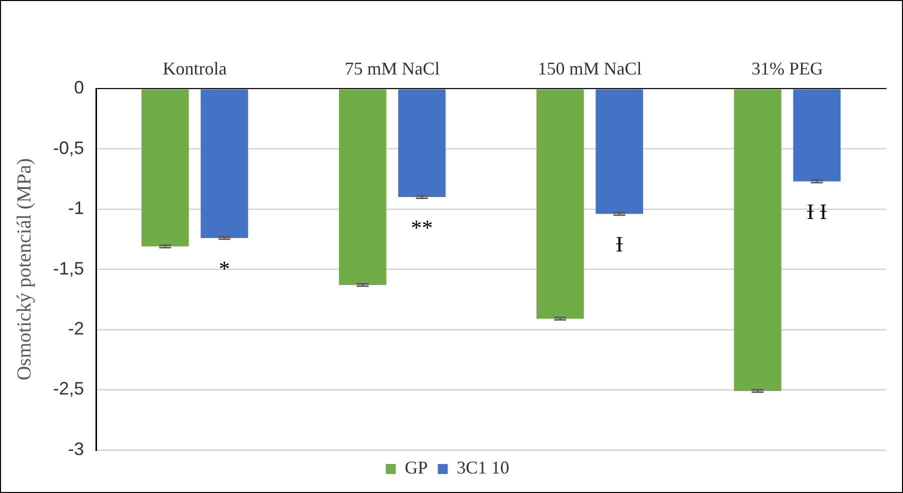 The width and height of the screenshot is (903, 493). What do you see at coordinates (68, 388) in the screenshot?
I see `y-tick-label: -2,5` at bounding box center [68, 388].